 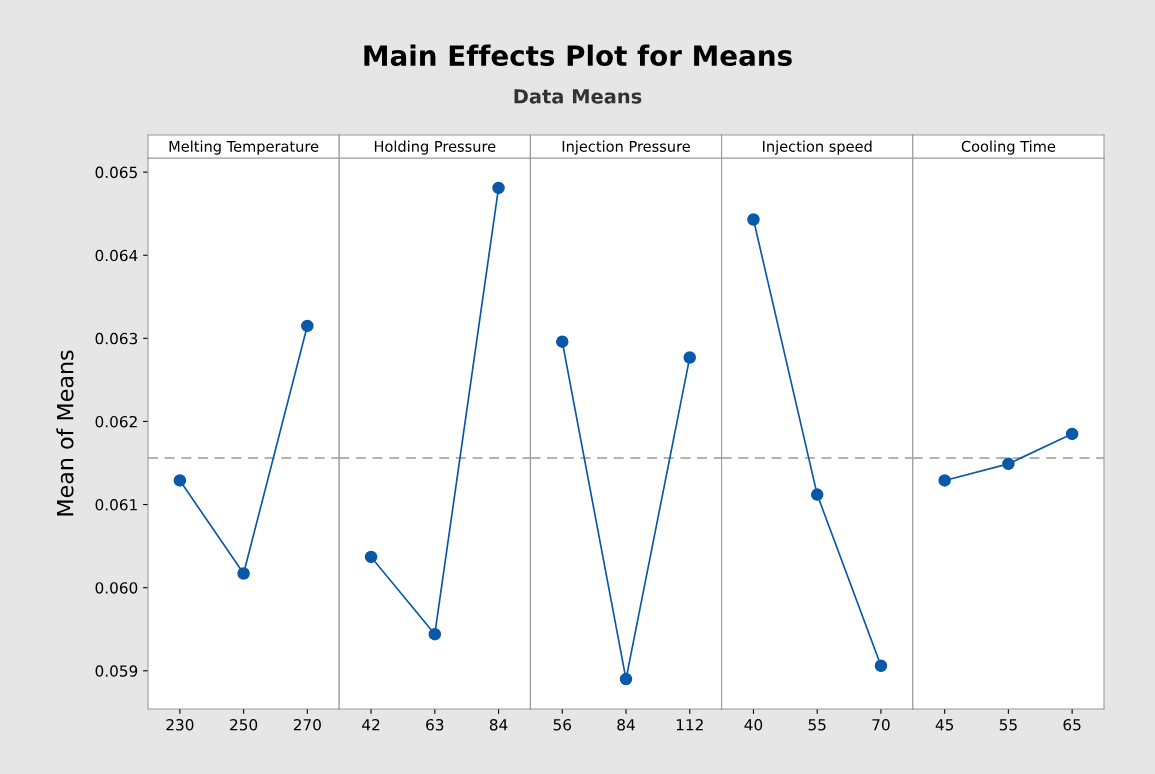 I want to click on x-tick-label: 270, so click(x=307, y=724).